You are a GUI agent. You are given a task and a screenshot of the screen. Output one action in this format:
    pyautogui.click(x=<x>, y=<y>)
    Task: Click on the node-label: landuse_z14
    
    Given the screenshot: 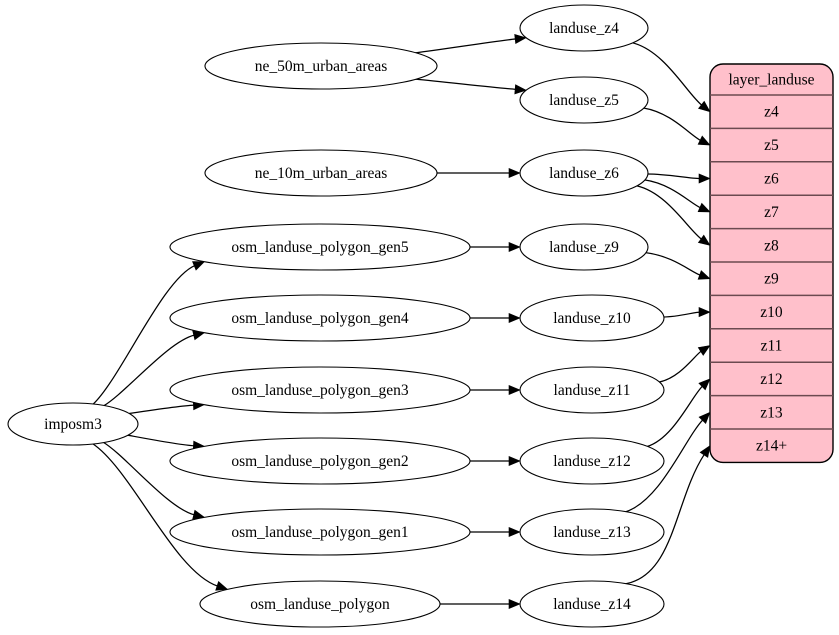 What is the action you would take?
    pyautogui.click(x=592, y=604)
    